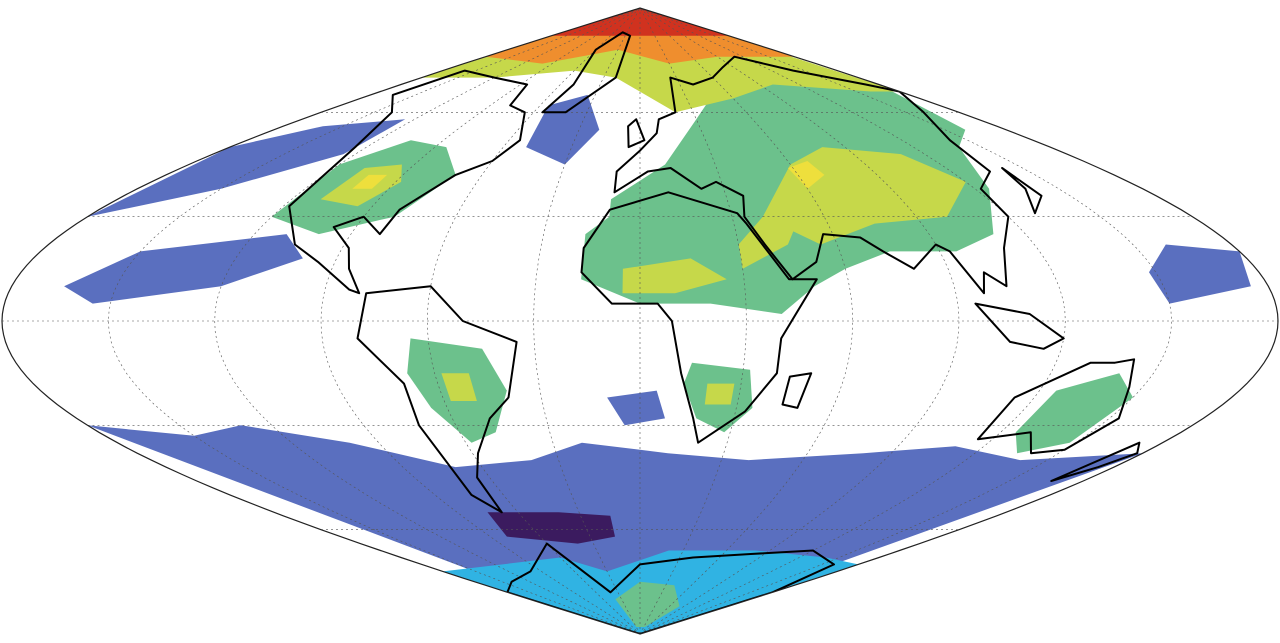 This screenshot has height=643, width=1280. What do you see at coordinates (370, 181) in the screenshot?
I see `namerica-yellow` at bounding box center [370, 181].